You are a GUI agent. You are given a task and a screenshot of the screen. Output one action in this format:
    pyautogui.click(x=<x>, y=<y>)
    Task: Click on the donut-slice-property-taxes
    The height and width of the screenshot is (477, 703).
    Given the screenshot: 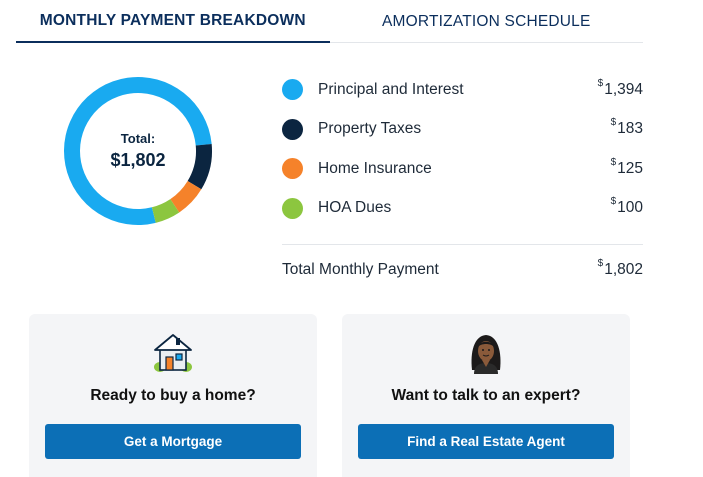 What is the action you would take?
    pyautogui.click(x=199, y=167)
    